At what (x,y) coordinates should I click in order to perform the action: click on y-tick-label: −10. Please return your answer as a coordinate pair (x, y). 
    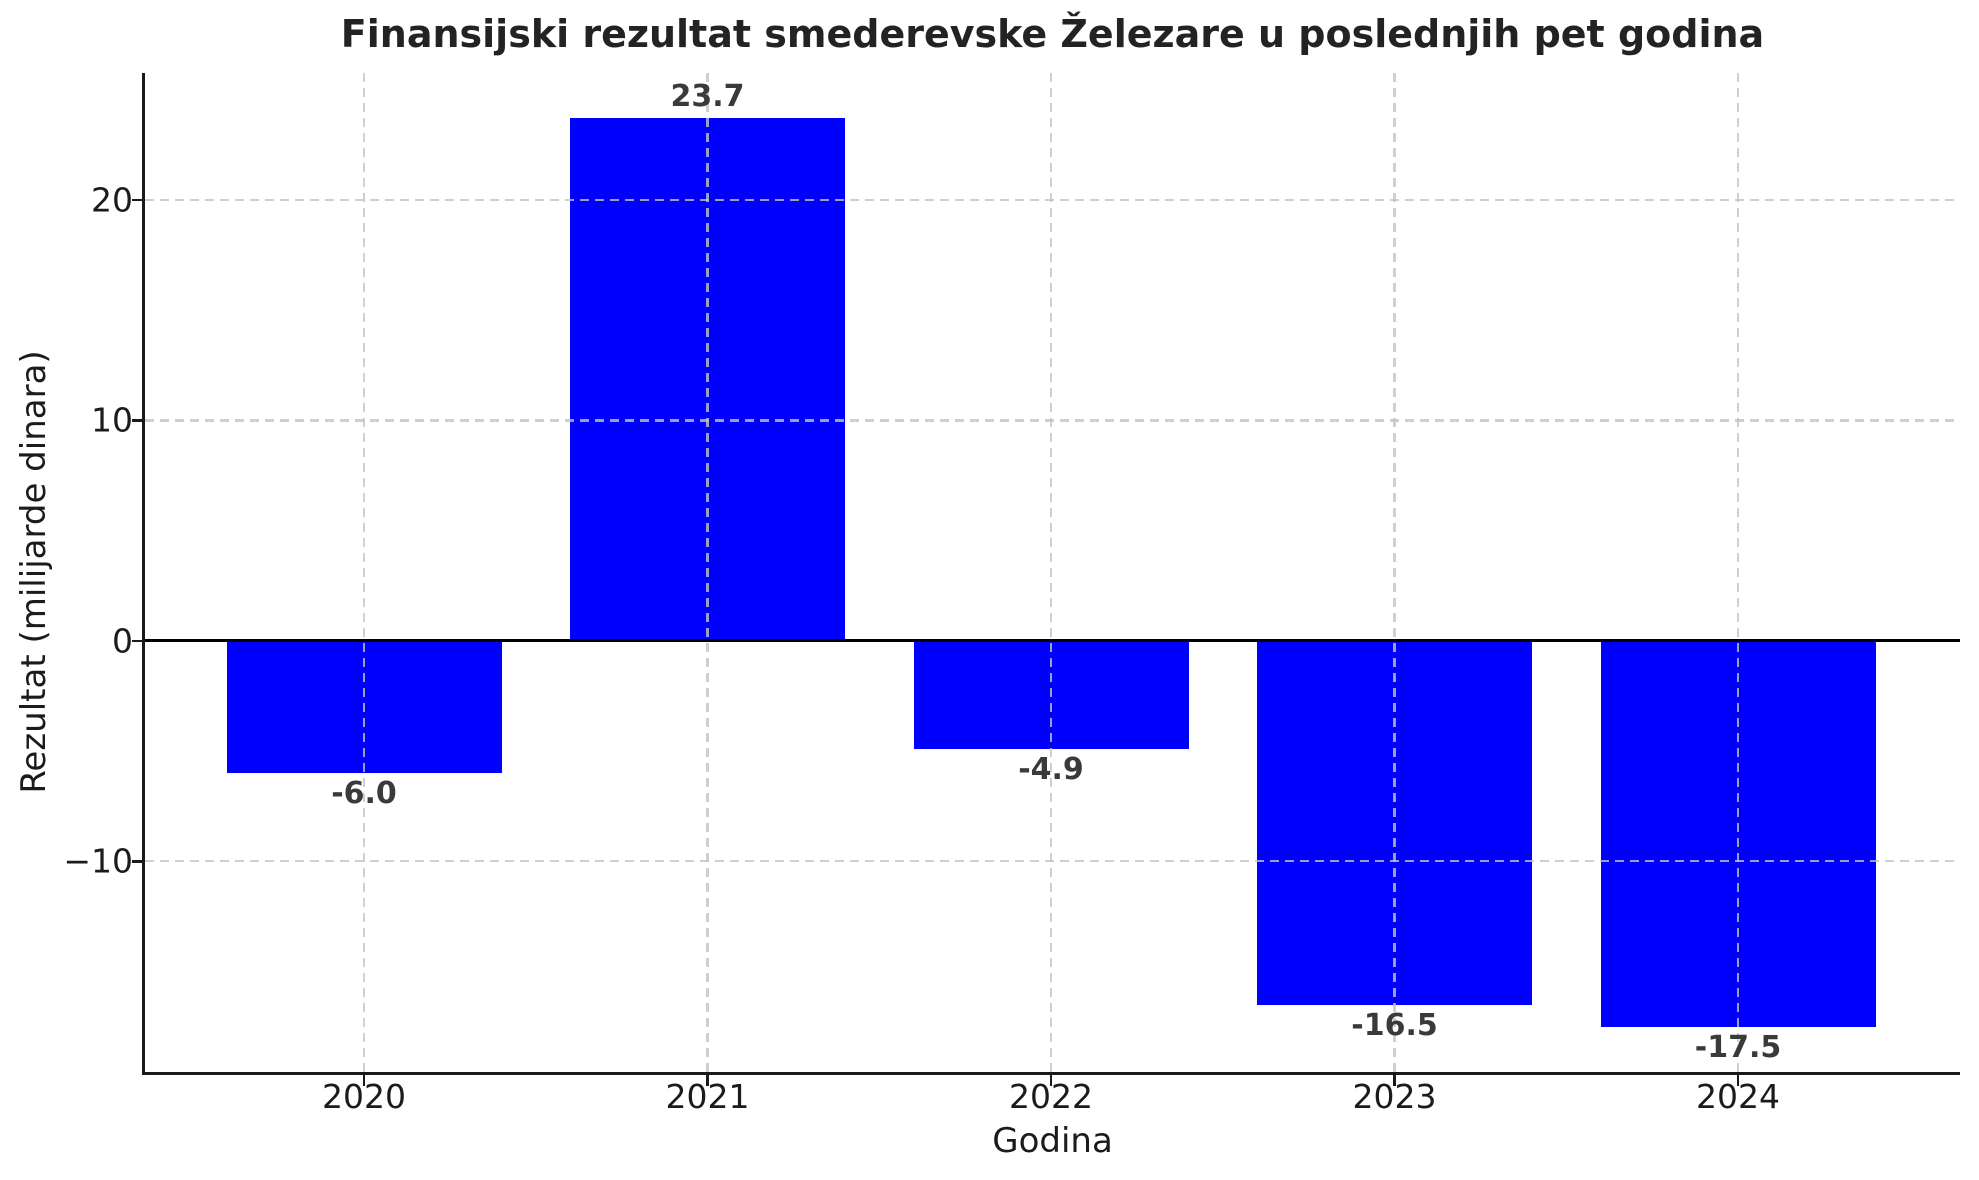
    Looking at the image, I should click on (98, 861).